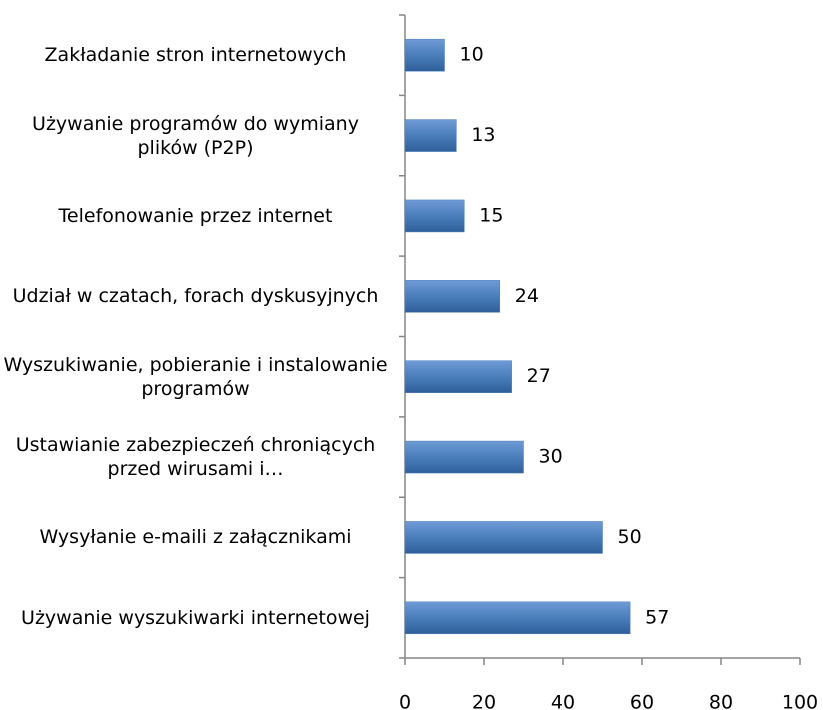 The image size is (823, 710). What do you see at coordinates (551, 457) in the screenshot?
I see `value-label: 30` at bounding box center [551, 457].